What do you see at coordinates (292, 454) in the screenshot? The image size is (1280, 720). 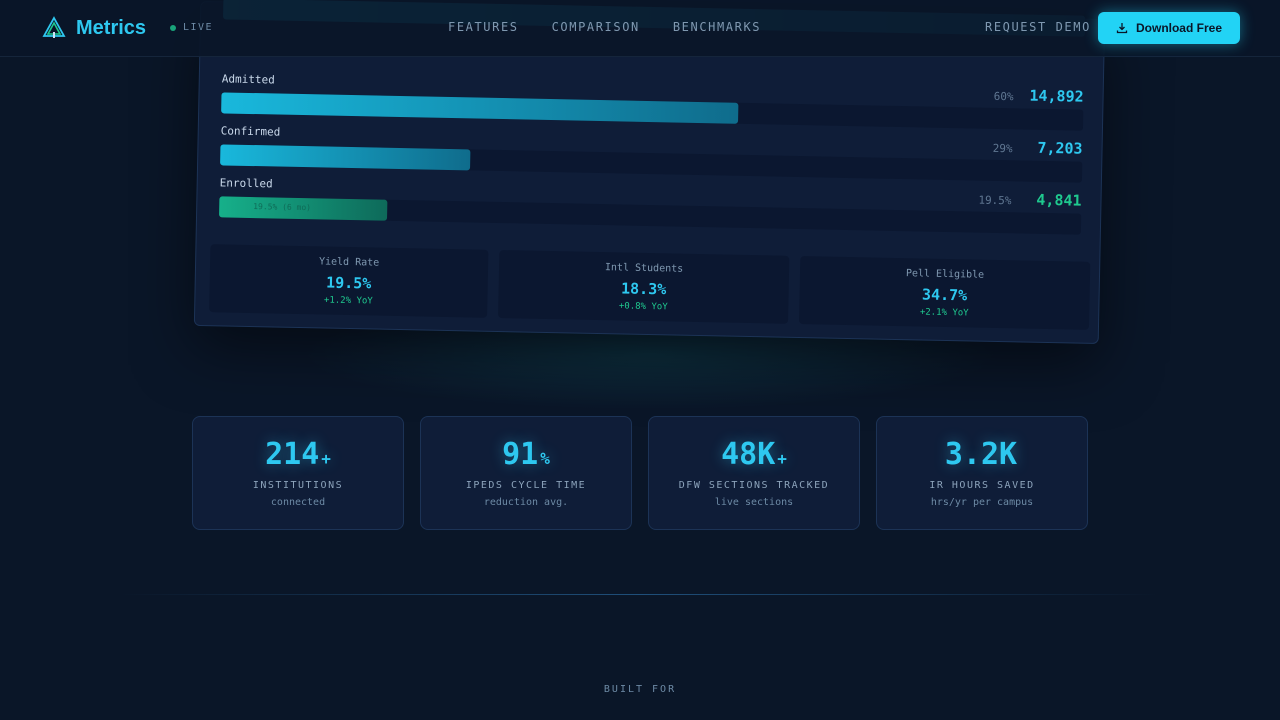 I see `metric-number: 214` at bounding box center [292, 454].